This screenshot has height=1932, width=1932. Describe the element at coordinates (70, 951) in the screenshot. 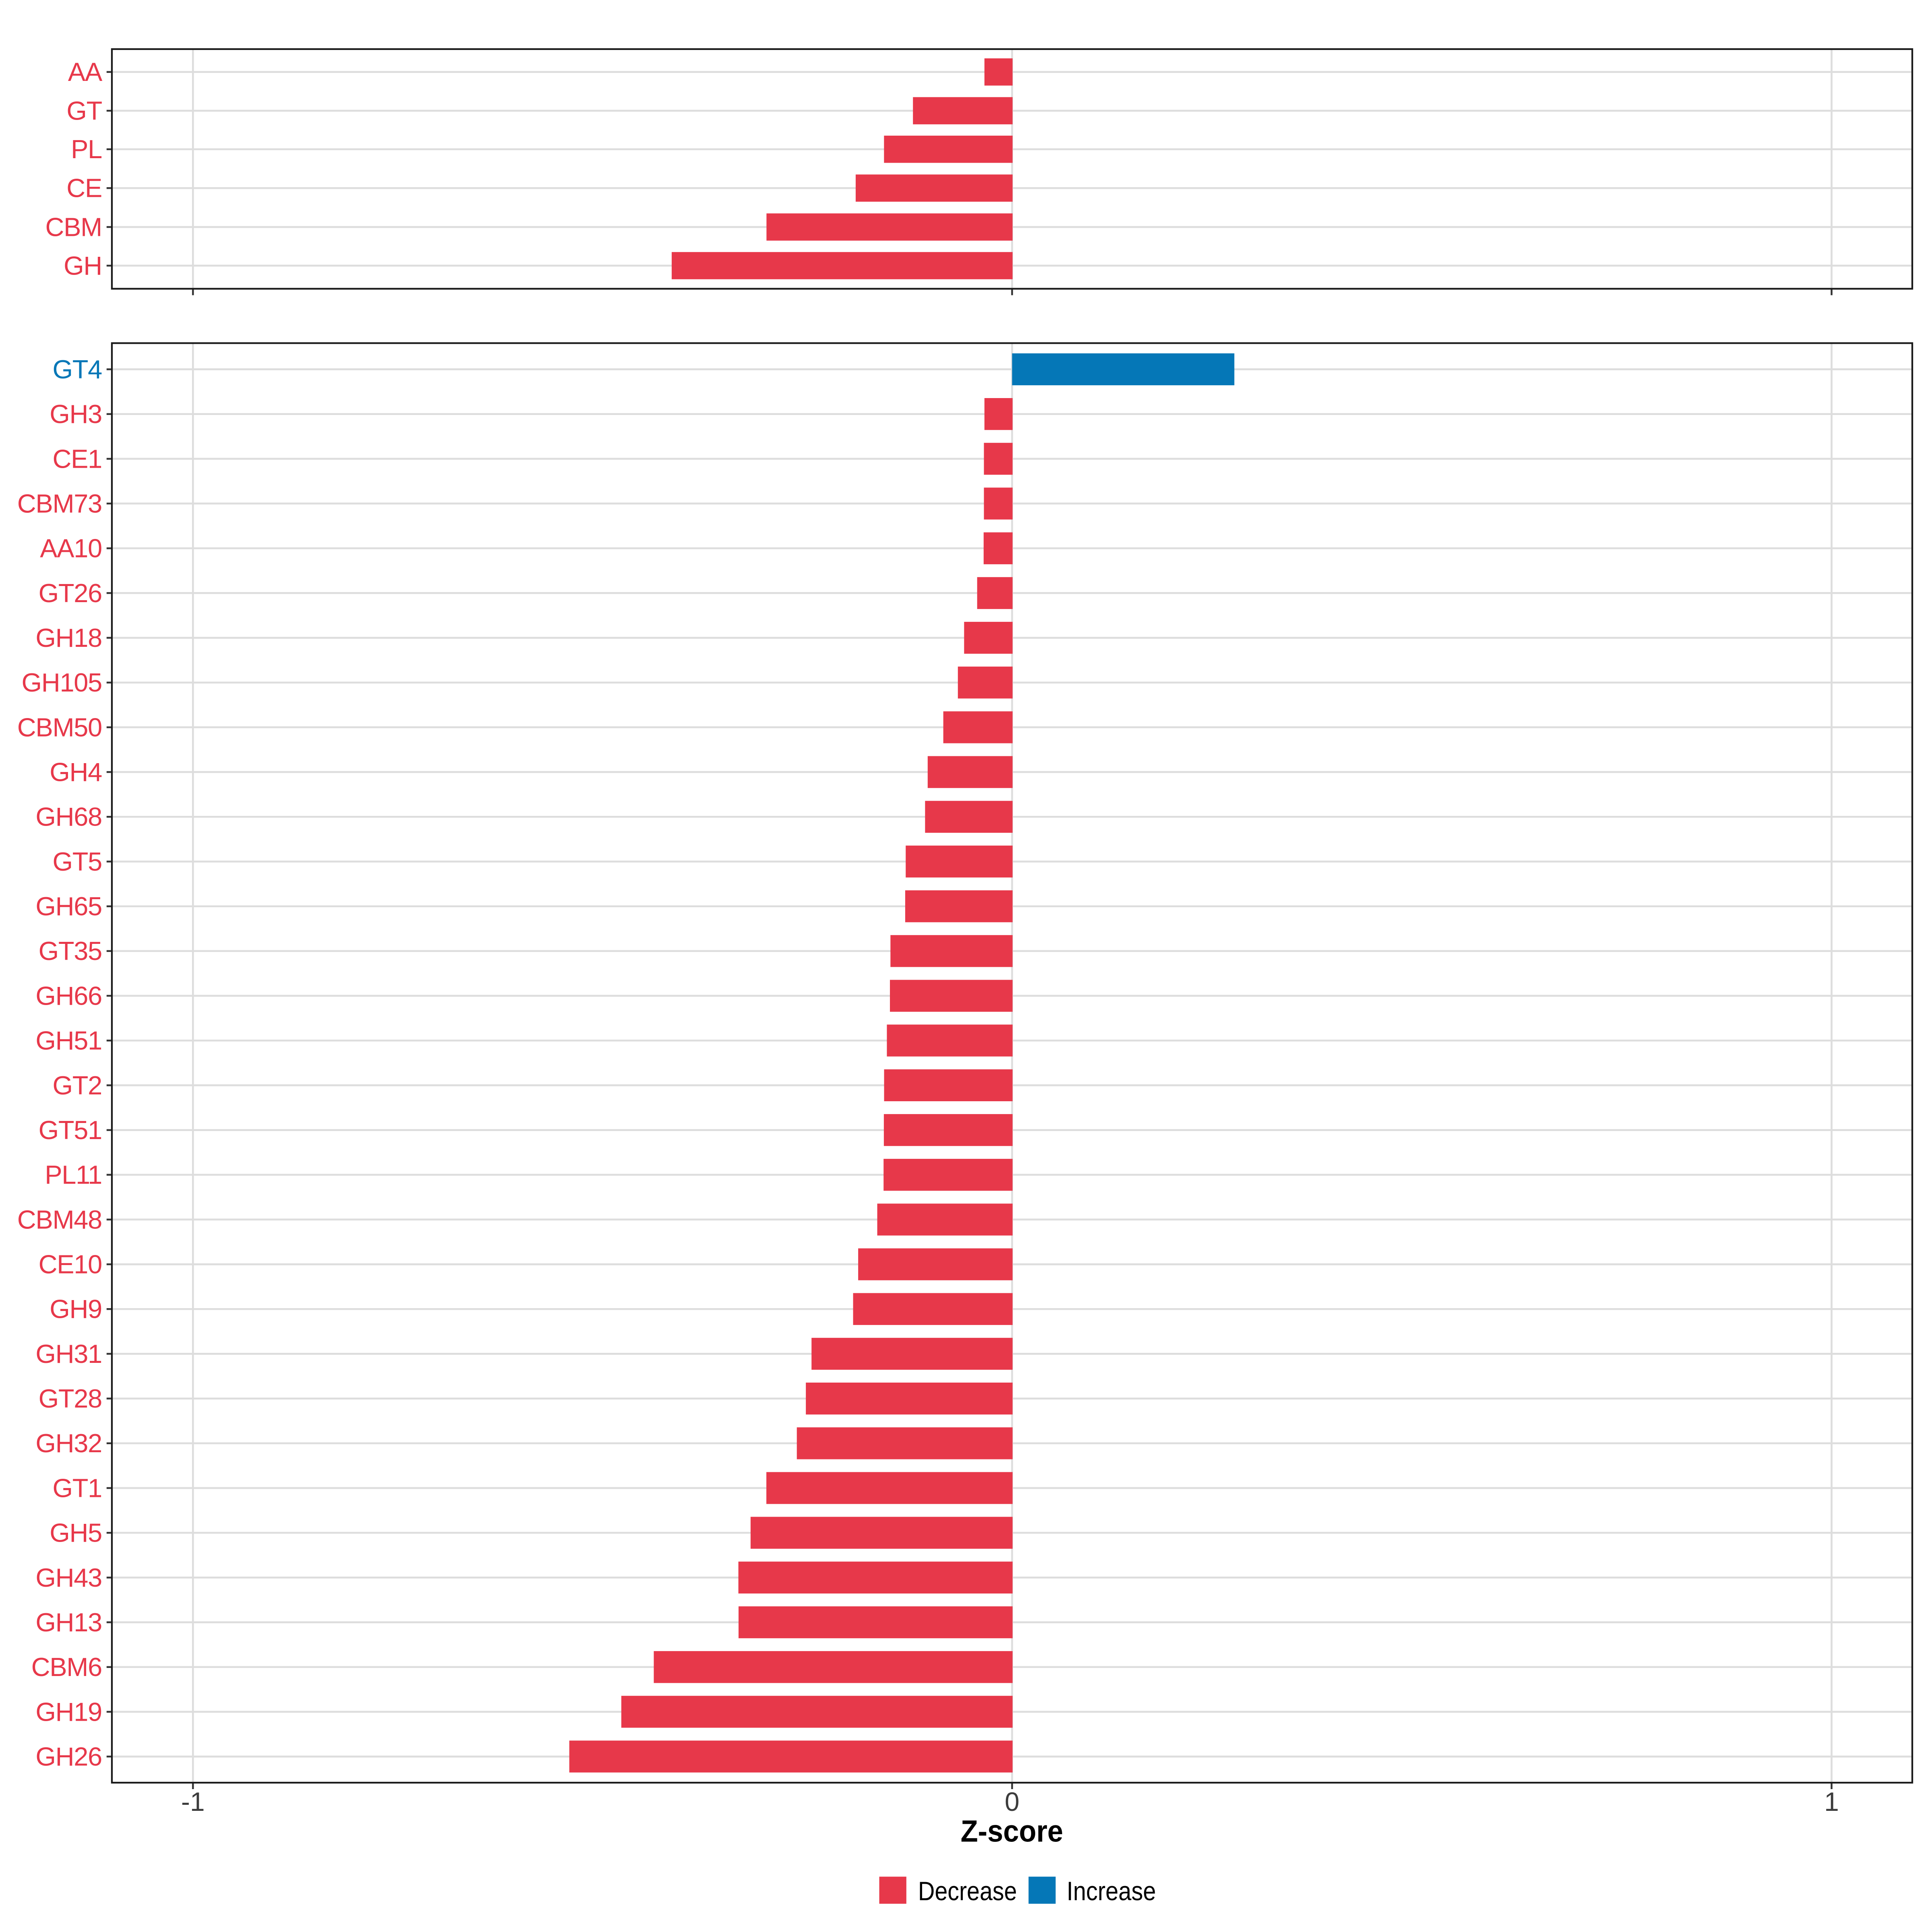

I see `svg-text: GT35` at that location.